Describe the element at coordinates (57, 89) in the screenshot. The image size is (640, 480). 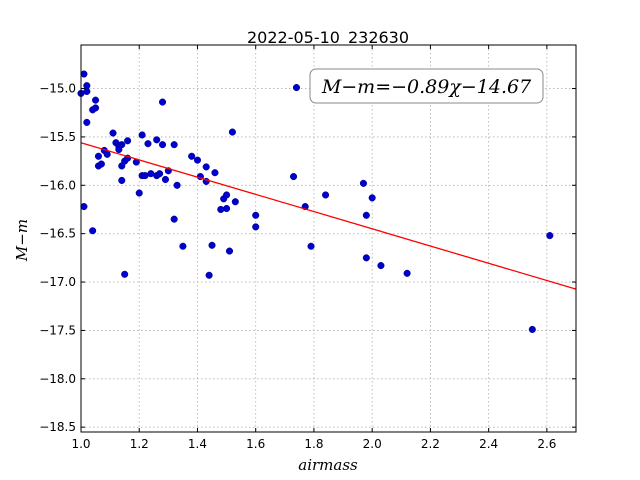
I see `y-tick-label: −15.0` at that location.